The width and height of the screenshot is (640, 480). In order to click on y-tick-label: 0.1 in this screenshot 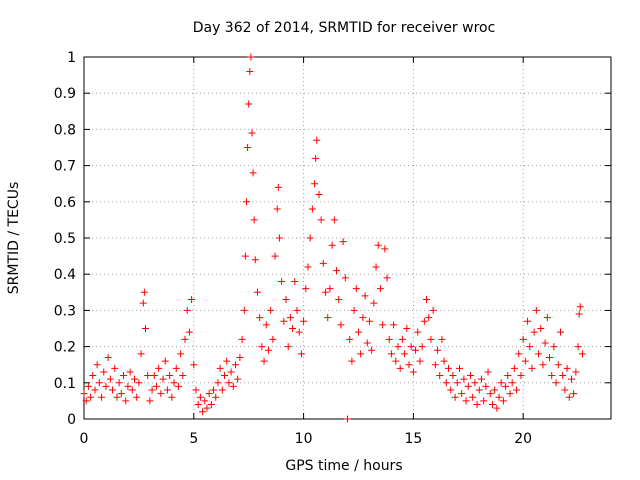, I will do `click(65, 384)`.